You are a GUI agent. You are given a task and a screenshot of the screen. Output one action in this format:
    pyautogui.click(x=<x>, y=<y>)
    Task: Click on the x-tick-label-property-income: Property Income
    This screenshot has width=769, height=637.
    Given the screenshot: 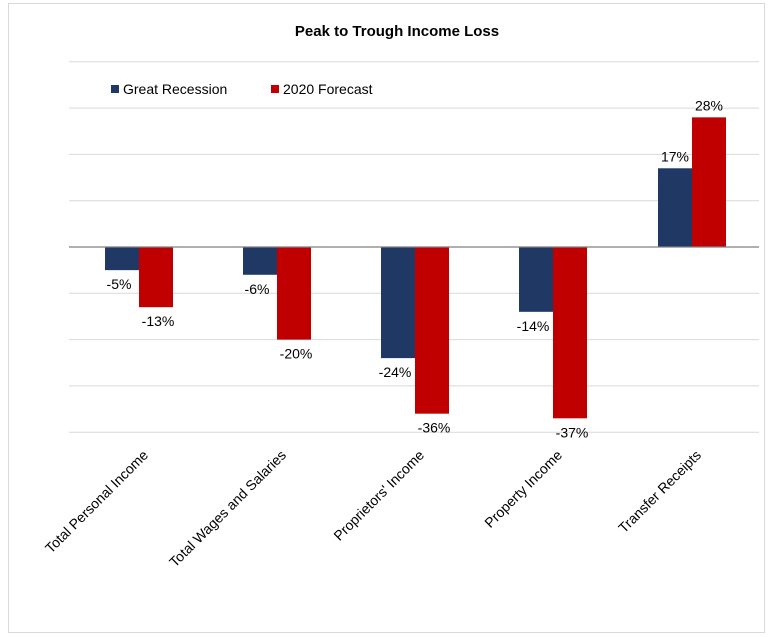 What is the action you would take?
    pyautogui.click(x=523, y=489)
    